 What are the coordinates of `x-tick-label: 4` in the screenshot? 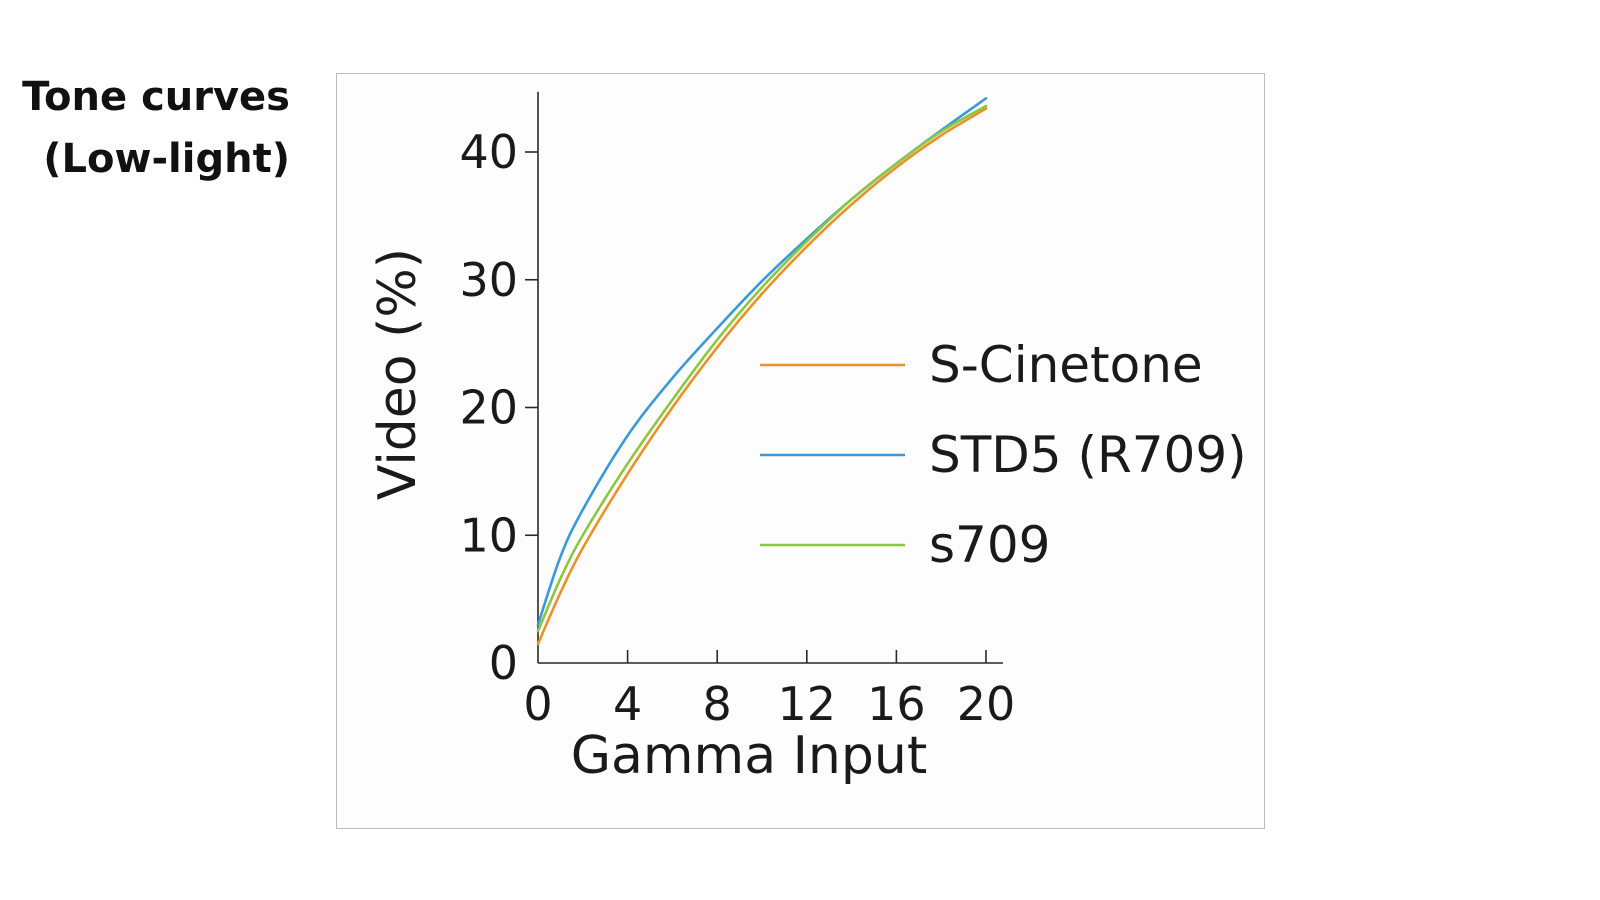 It's located at (627, 704).